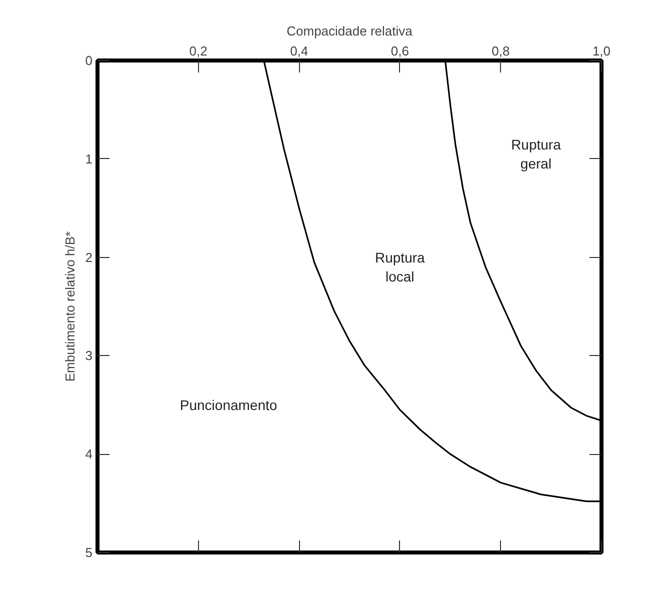 This screenshot has height=601, width=649. What do you see at coordinates (70, 306) in the screenshot?
I see `y-axis-title: Embutimento relativo h/B*` at bounding box center [70, 306].